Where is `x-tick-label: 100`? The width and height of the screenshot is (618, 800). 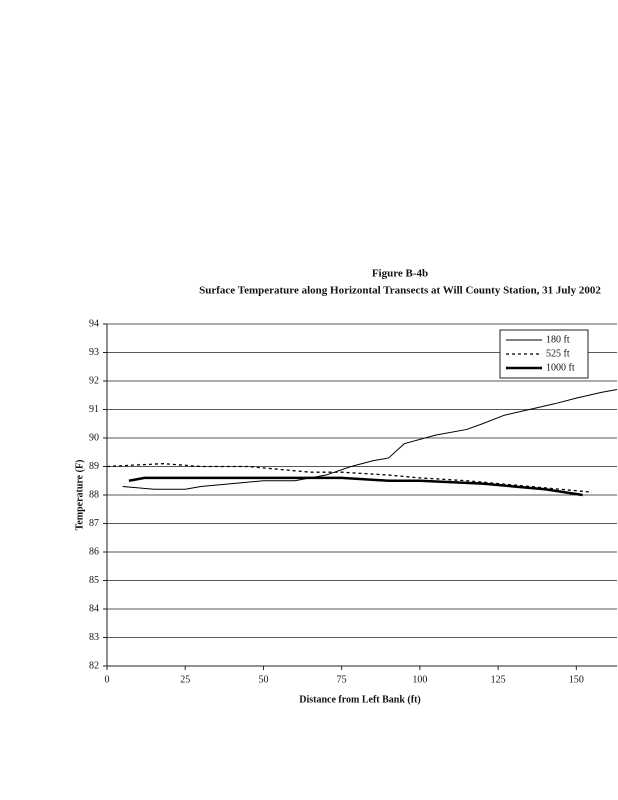
x-tick-label: 100 is located at coordinates (419, 679).